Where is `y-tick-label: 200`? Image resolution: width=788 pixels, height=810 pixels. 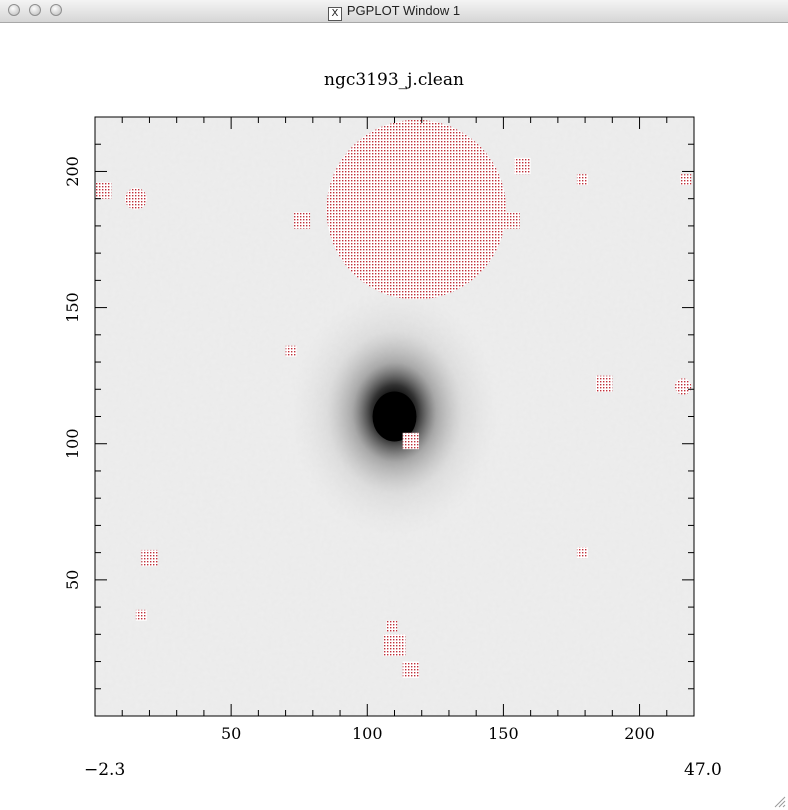 y-tick-label: 200 is located at coordinates (72, 171).